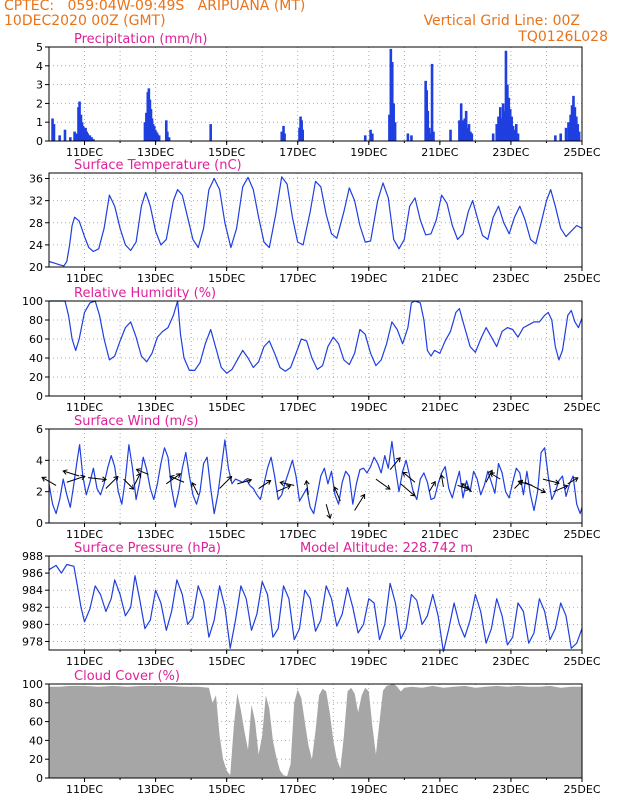 The image size is (618, 800). I want to click on temperature-xtick-label: 17DEC, so click(297, 278).